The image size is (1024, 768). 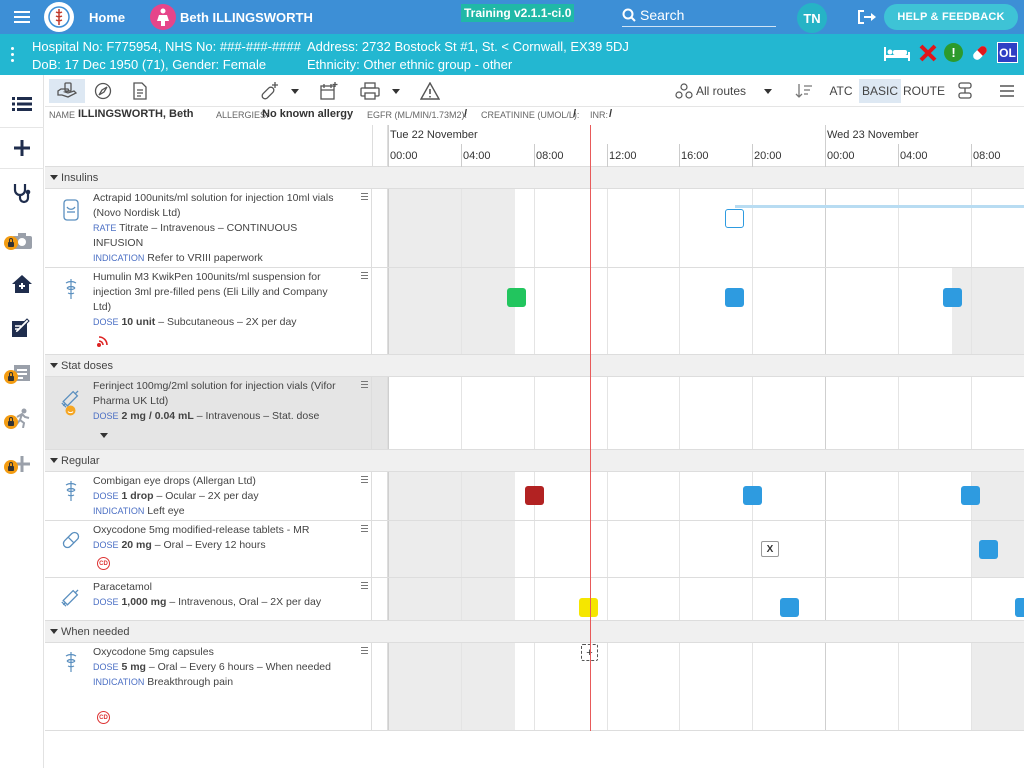 I want to click on search-placeholder: Search, so click(x=662, y=15).